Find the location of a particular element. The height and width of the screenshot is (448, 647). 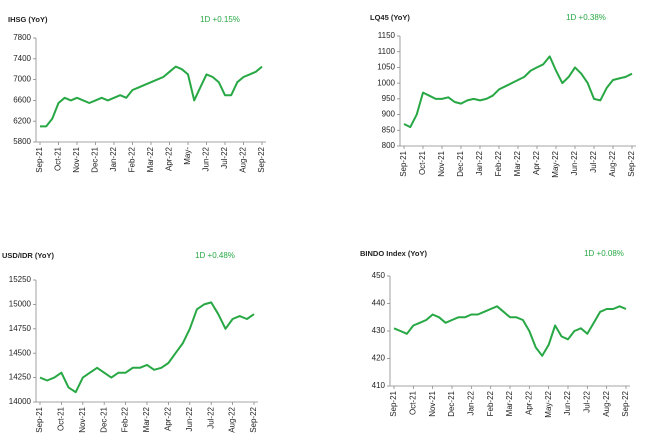

annotation: 1D +0.38% is located at coordinates (586, 17).